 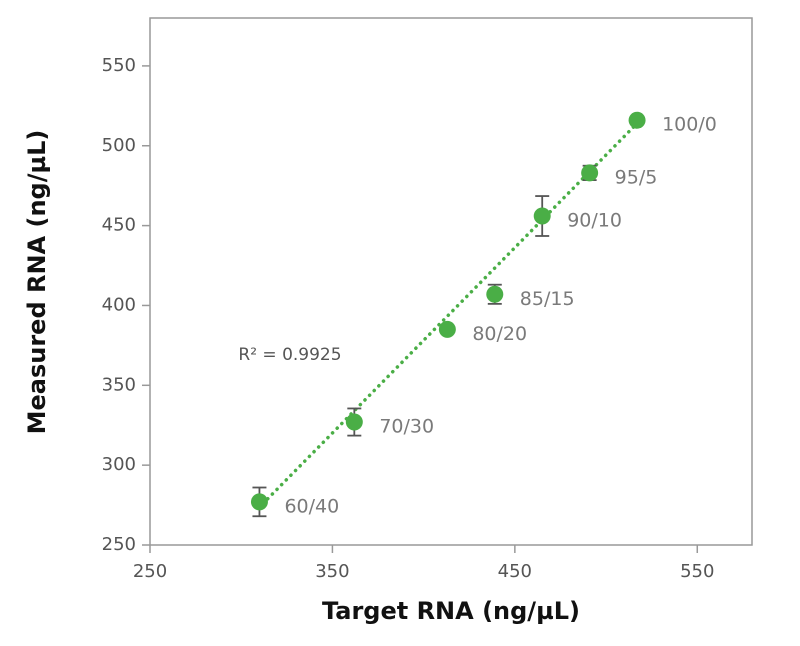 What do you see at coordinates (499, 334) in the screenshot?
I see `point-label: 80/20` at bounding box center [499, 334].